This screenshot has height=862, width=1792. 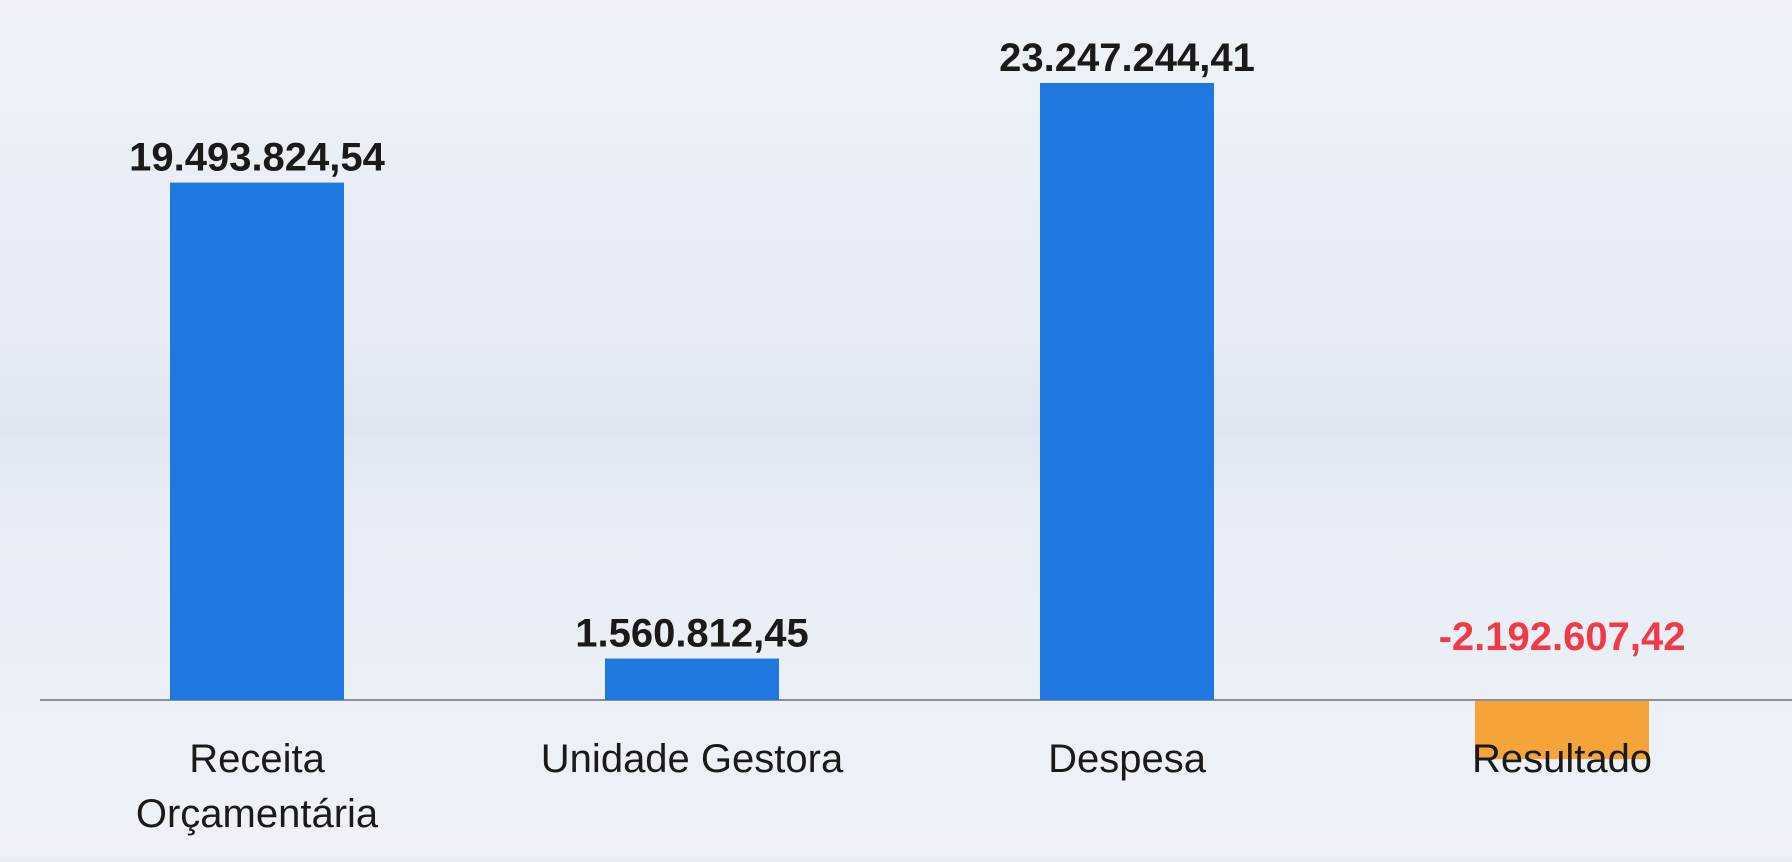 What do you see at coordinates (692, 634) in the screenshot?
I see `value-label-1: 1.560.812,45` at bounding box center [692, 634].